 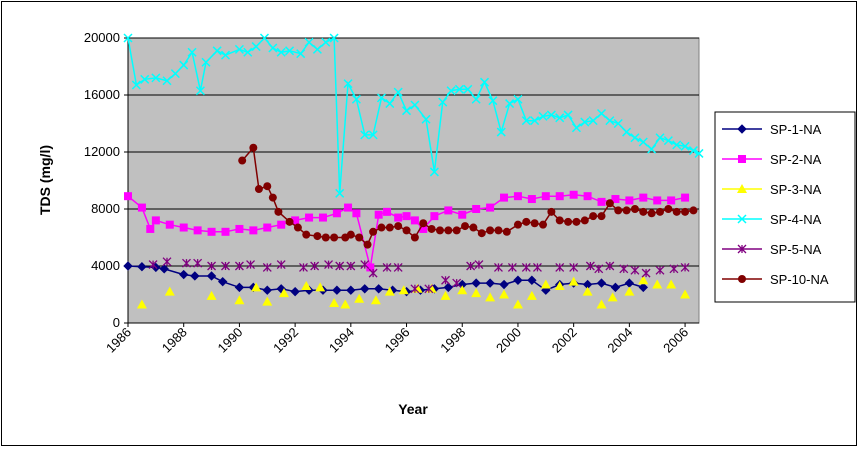 I want to click on y-tick-label: 12000, so click(x=102, y=151).